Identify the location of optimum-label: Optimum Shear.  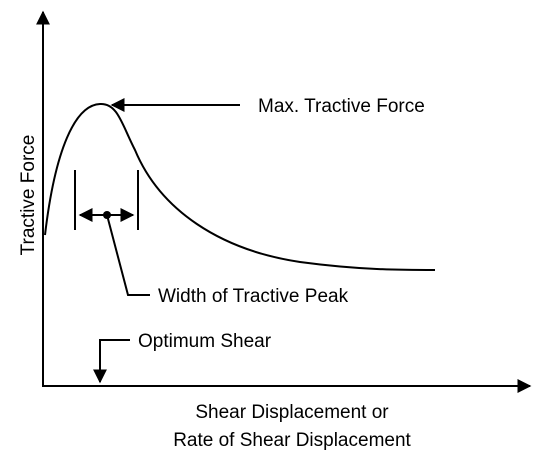
(205, 341).